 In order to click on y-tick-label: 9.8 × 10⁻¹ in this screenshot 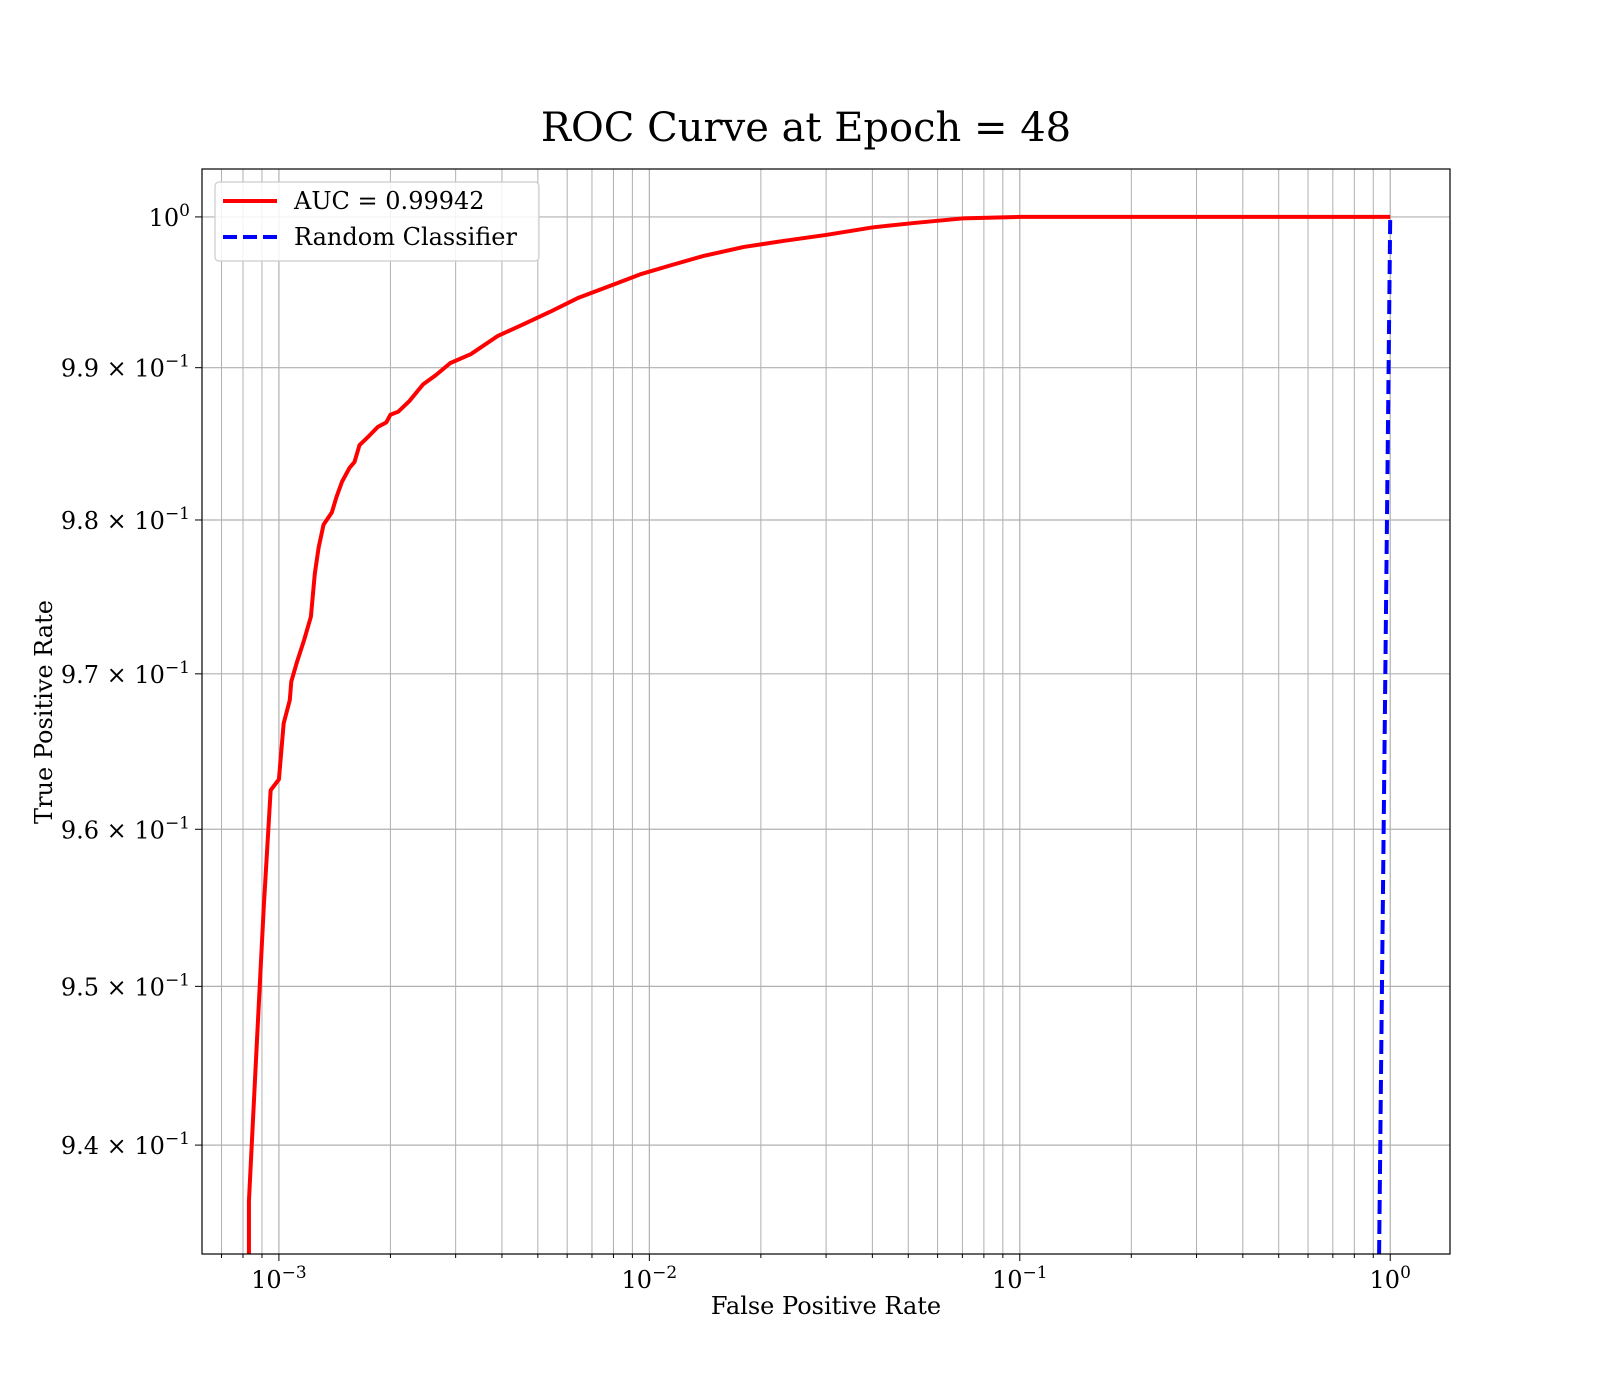, I will do `click(125, 519)`.